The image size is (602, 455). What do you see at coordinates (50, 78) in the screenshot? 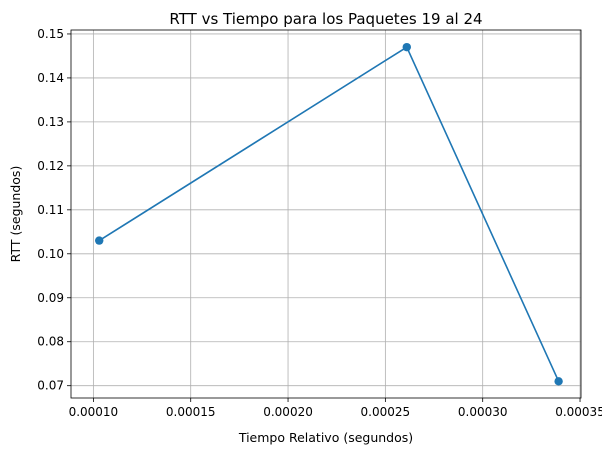
I see `y-tick-label: 0.14` at bounding box center [50, 78].